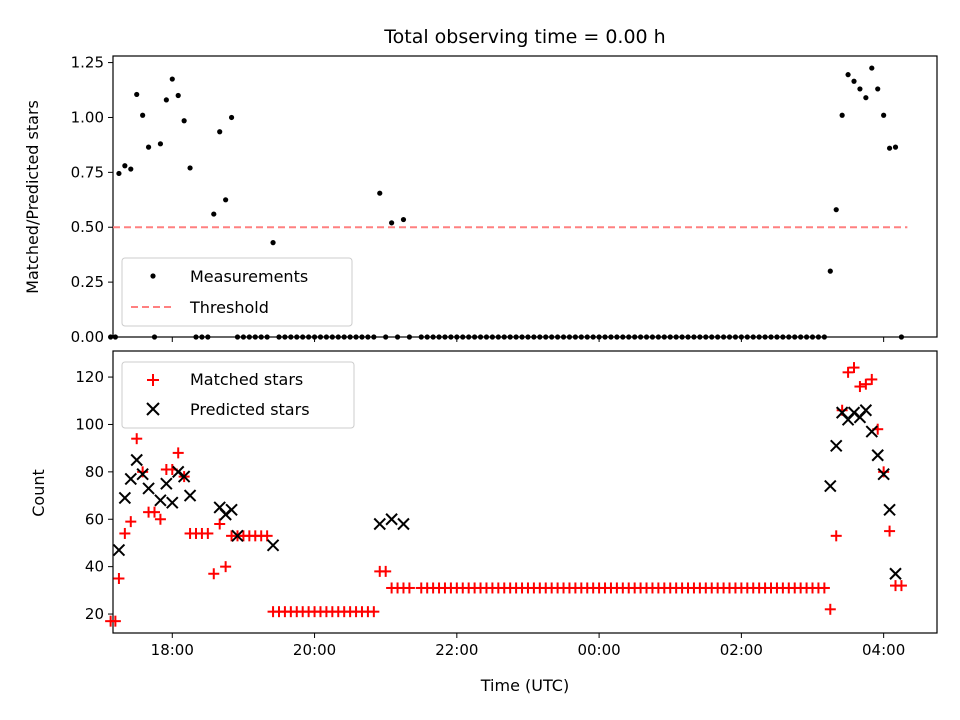 This screenshot has width=960, height=720. What do you see at coordinates (94, 495) in the screenshot?
I see `bottom-y-axis-ticks: 20 40 60 80 100 120` at bounding box center [94, 495].